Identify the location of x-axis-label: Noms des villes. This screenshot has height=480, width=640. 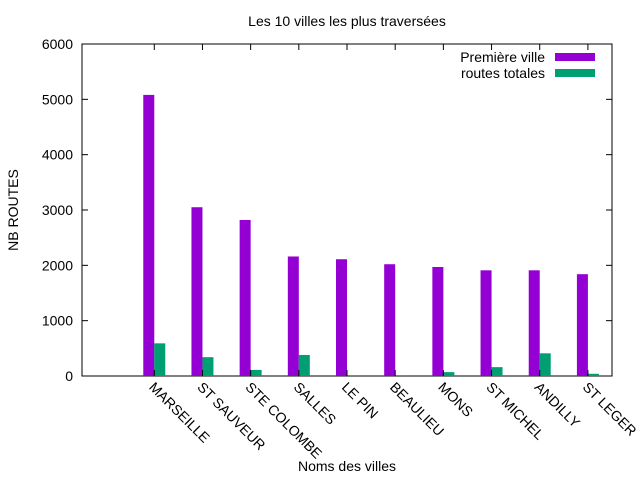
(347, 466).